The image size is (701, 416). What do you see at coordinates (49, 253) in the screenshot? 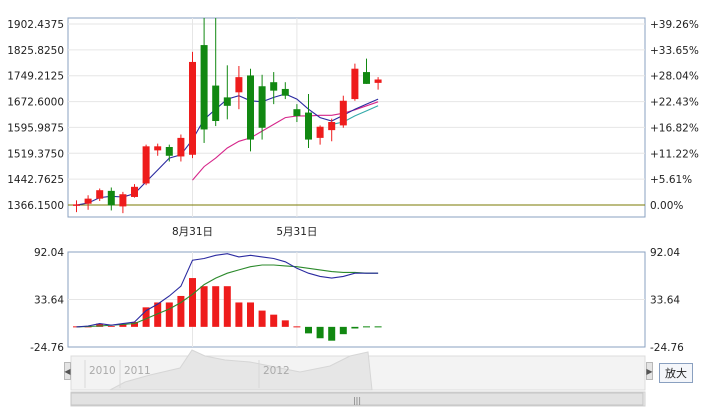
I see `macd-left-tick: 92.04` at bounding box center [49, 253].